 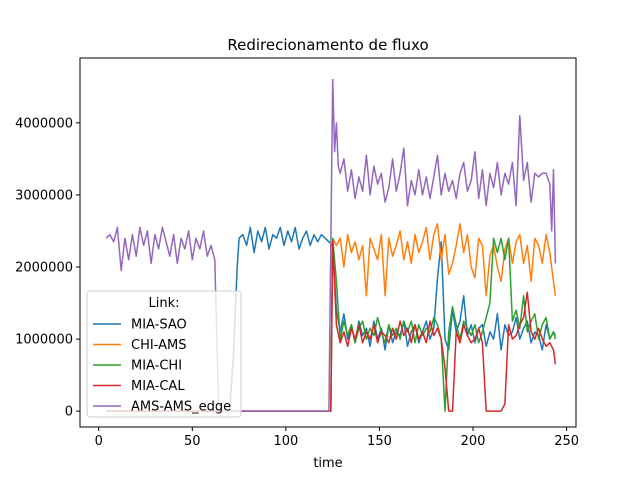 I want to click on legend-box, so click(x=164, y=354).